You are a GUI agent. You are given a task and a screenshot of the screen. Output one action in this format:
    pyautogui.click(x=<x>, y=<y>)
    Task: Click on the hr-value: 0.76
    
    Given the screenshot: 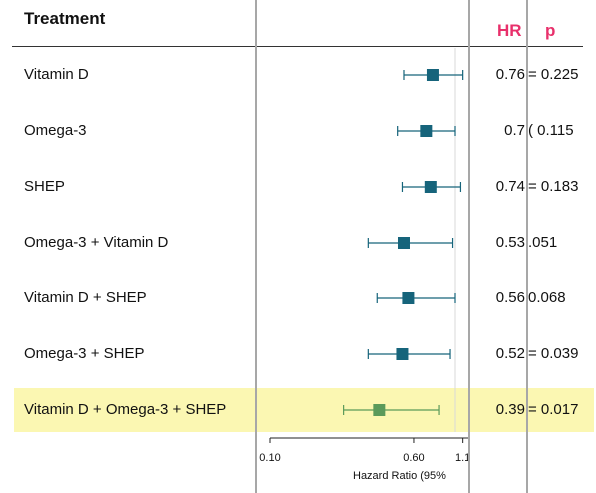 What is the action you would take?
    pyautogui.click(x=510, y=74)
    